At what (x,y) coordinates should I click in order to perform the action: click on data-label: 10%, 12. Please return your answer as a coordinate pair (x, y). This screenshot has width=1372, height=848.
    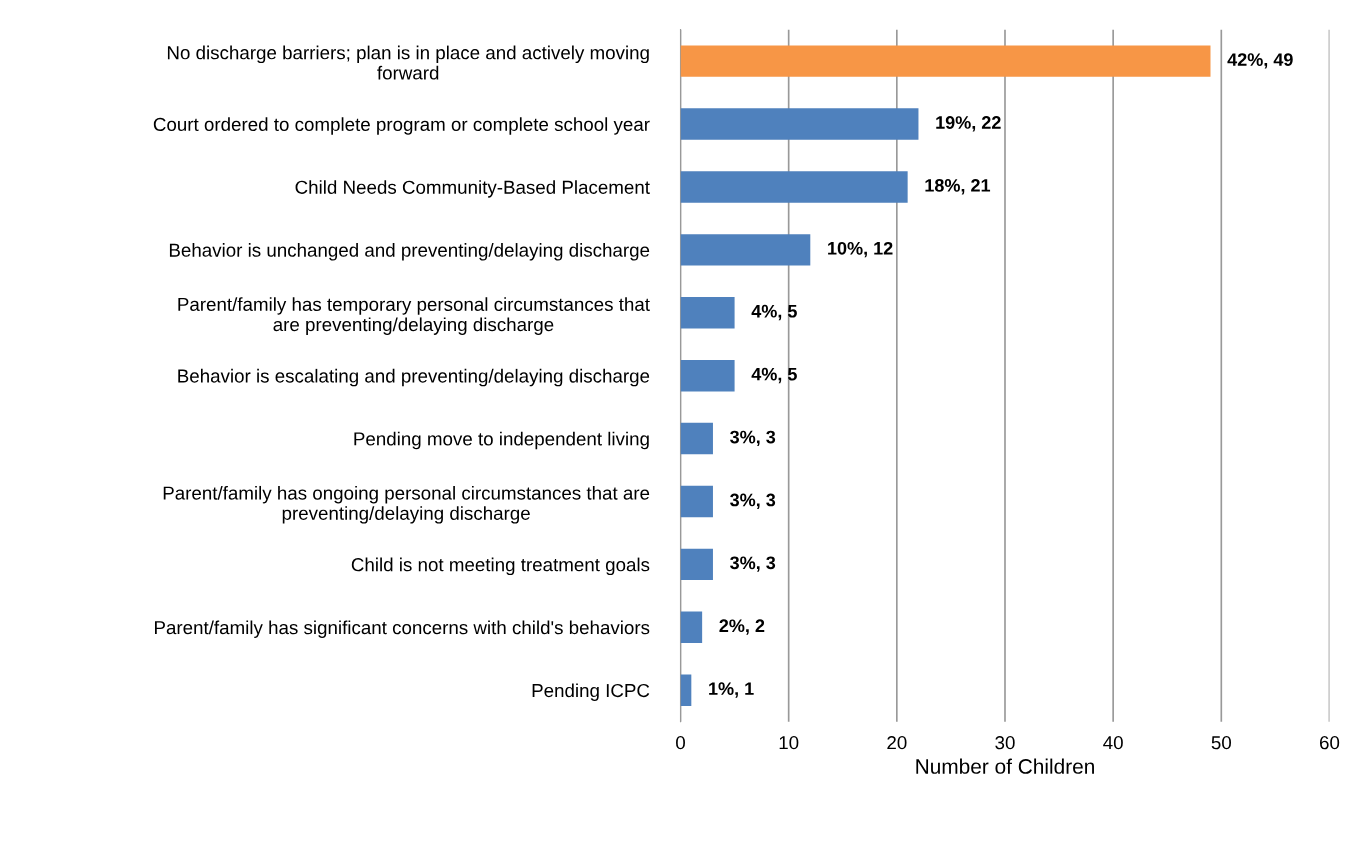
    Looking at the image, I should click on (860, 249).